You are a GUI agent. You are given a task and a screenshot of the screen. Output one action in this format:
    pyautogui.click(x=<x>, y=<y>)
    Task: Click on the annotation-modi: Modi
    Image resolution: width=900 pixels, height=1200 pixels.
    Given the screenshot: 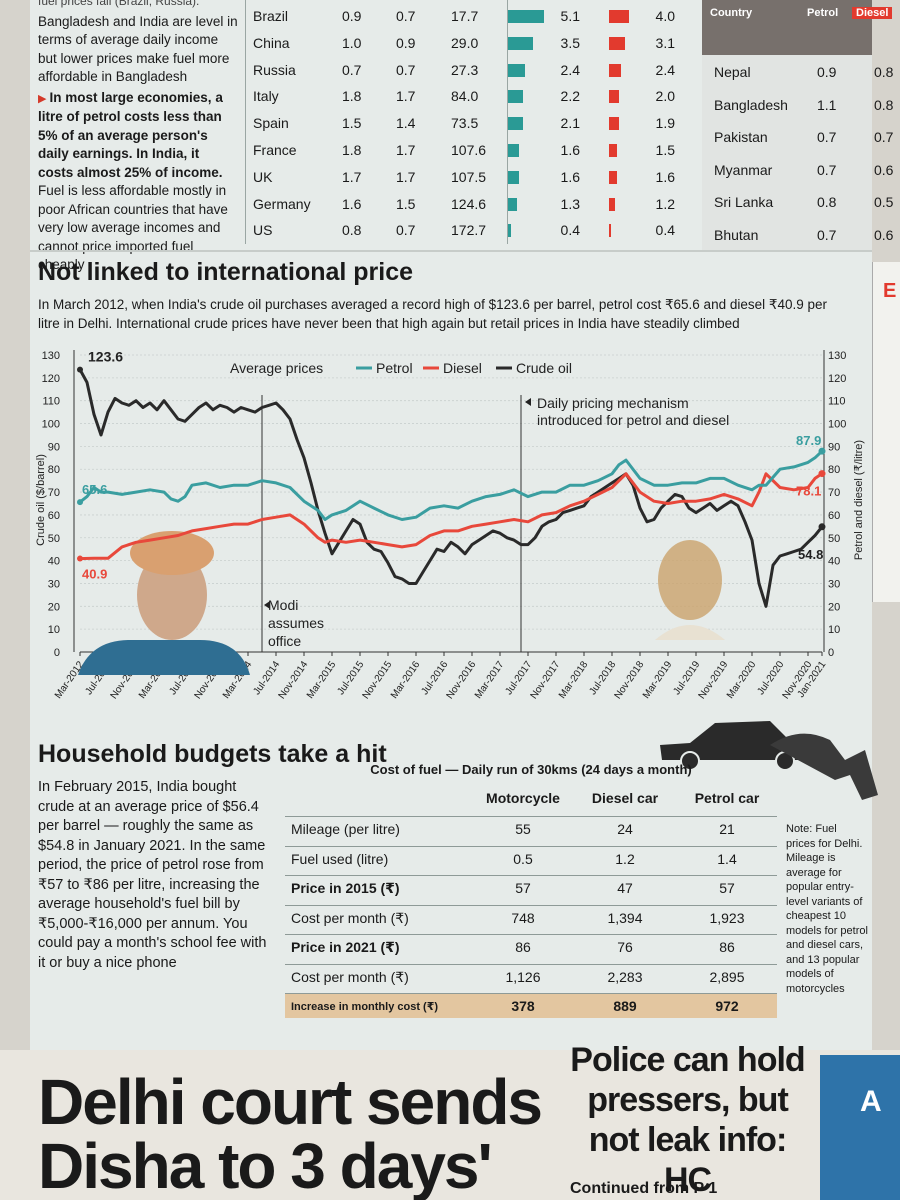 What is the action you would take?
    pyautogui.click(x=283, y=605)
    